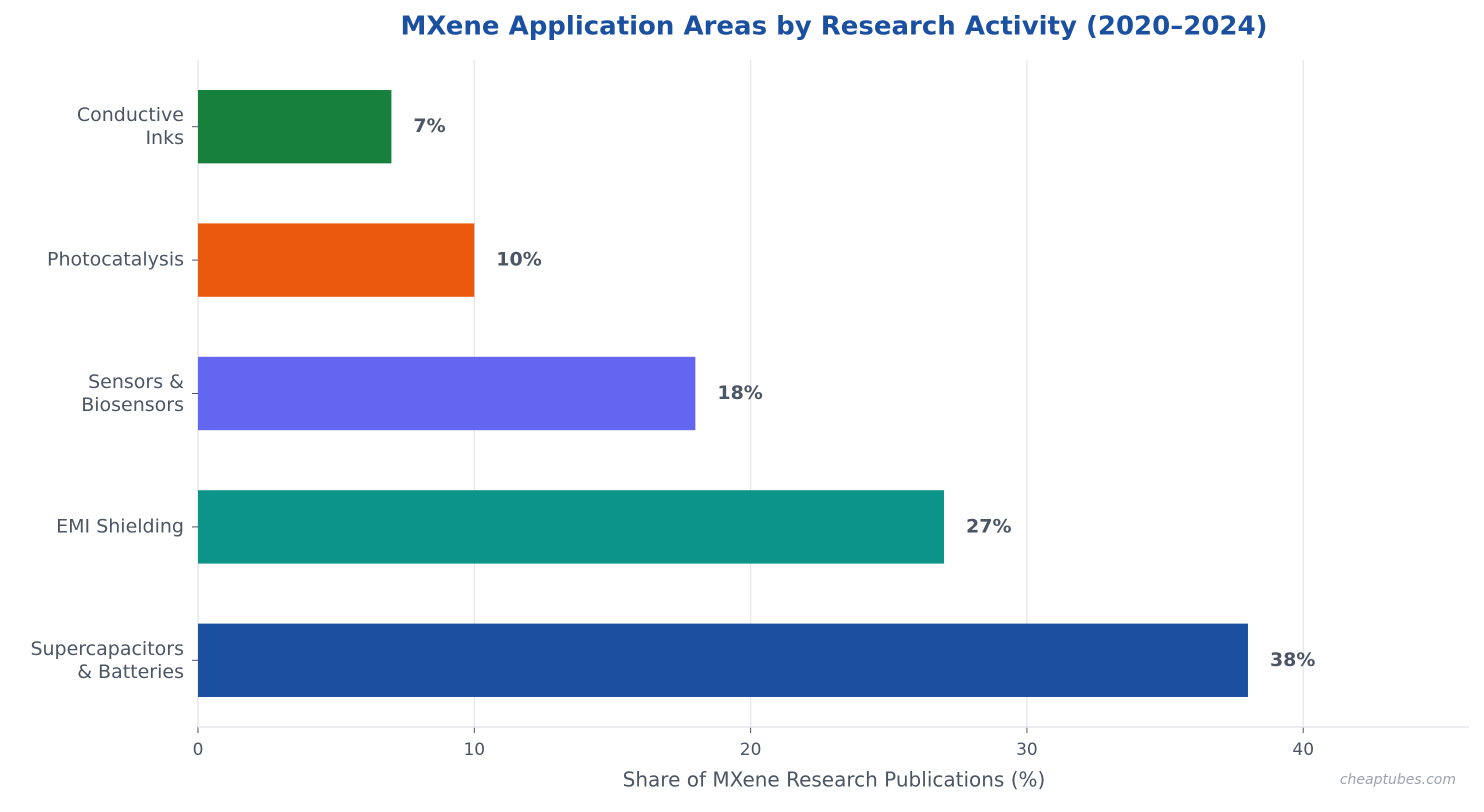  Describe the element at coordinates (518, 260) in the screenshot. I see `value-label: 10%` at that location.